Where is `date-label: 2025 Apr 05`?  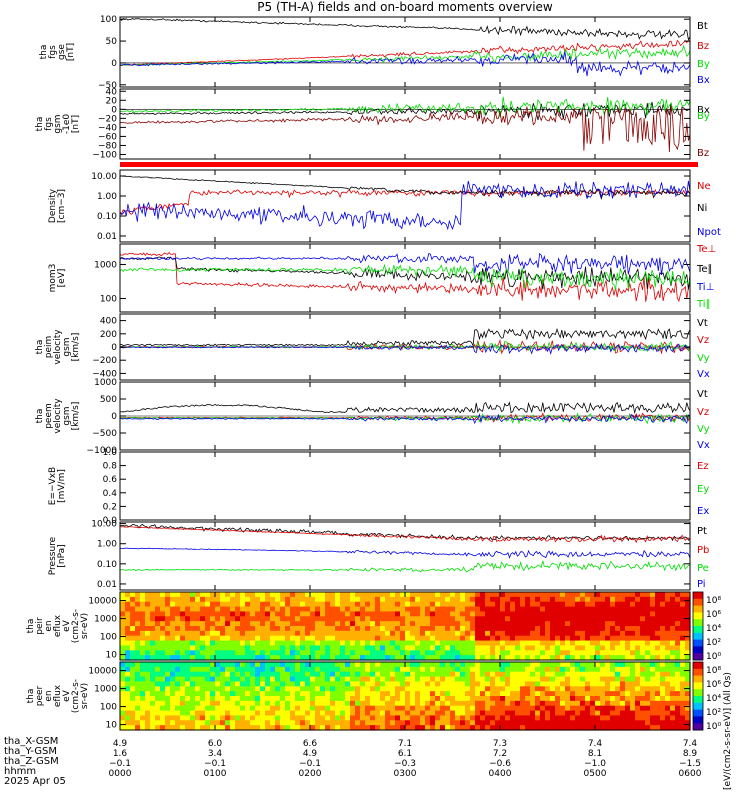
date-label: 2025 Apr 05 is located at coordinates (35, 781).